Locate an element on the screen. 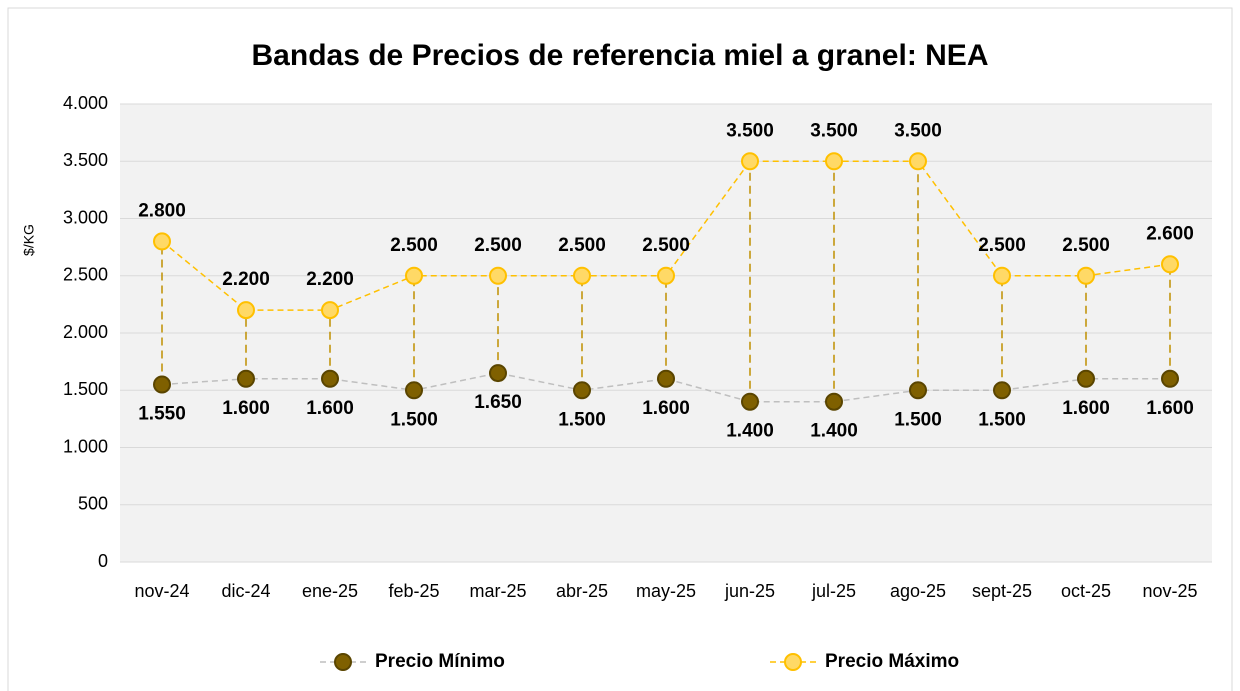 The image size is (1240, 691). y-axis-label: $/KG is located at coordinates (29, 240).